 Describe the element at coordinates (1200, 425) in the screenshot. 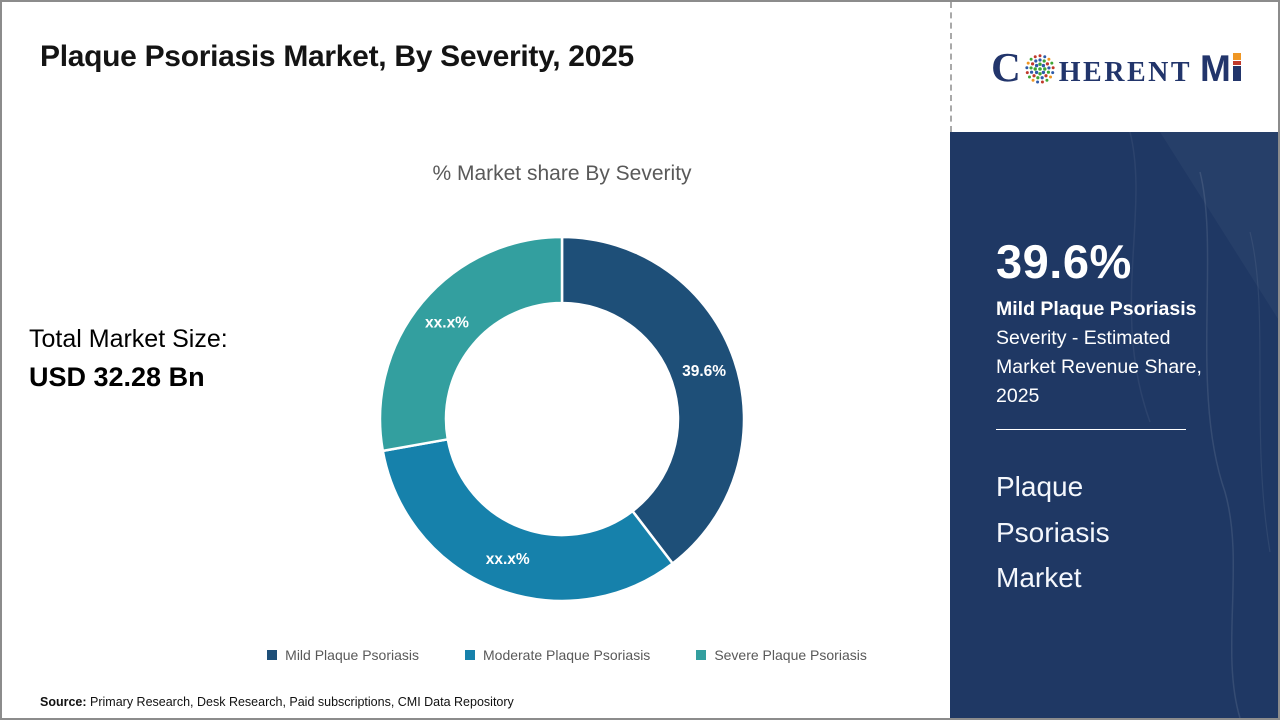

I see `map-texture` at that location.